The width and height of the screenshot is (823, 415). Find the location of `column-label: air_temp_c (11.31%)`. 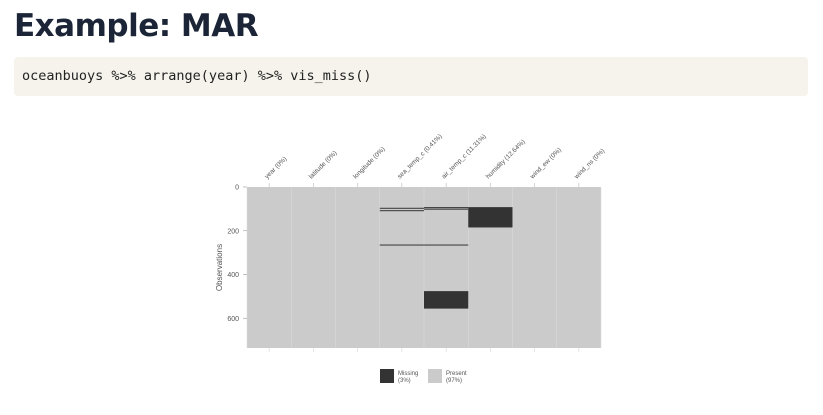

column-label: air_temp_c (11.31%) is located at coordinates (464, 156).